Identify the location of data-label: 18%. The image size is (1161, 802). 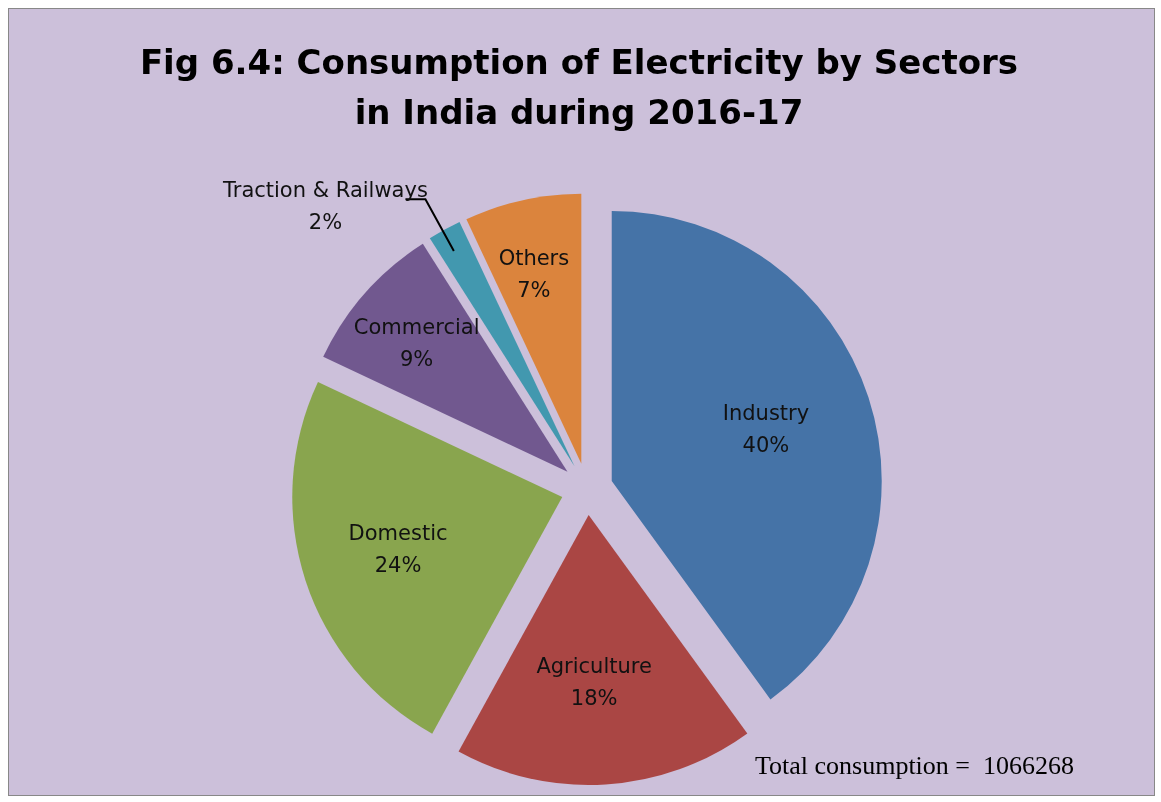
(594, 698).